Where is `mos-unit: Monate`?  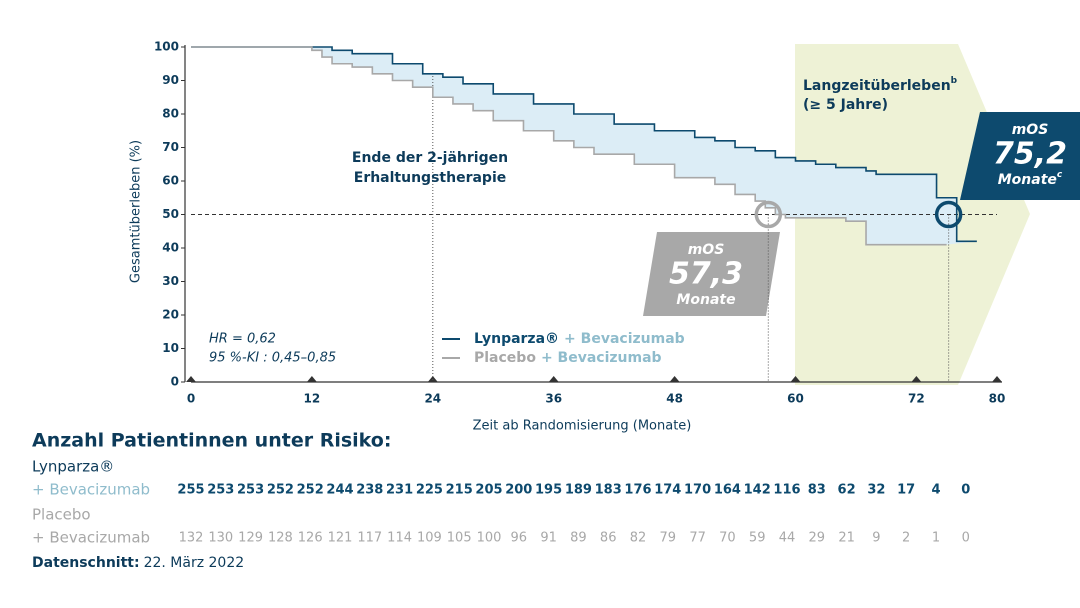
mos-unit: Monate is located at coordinates (705, 300).